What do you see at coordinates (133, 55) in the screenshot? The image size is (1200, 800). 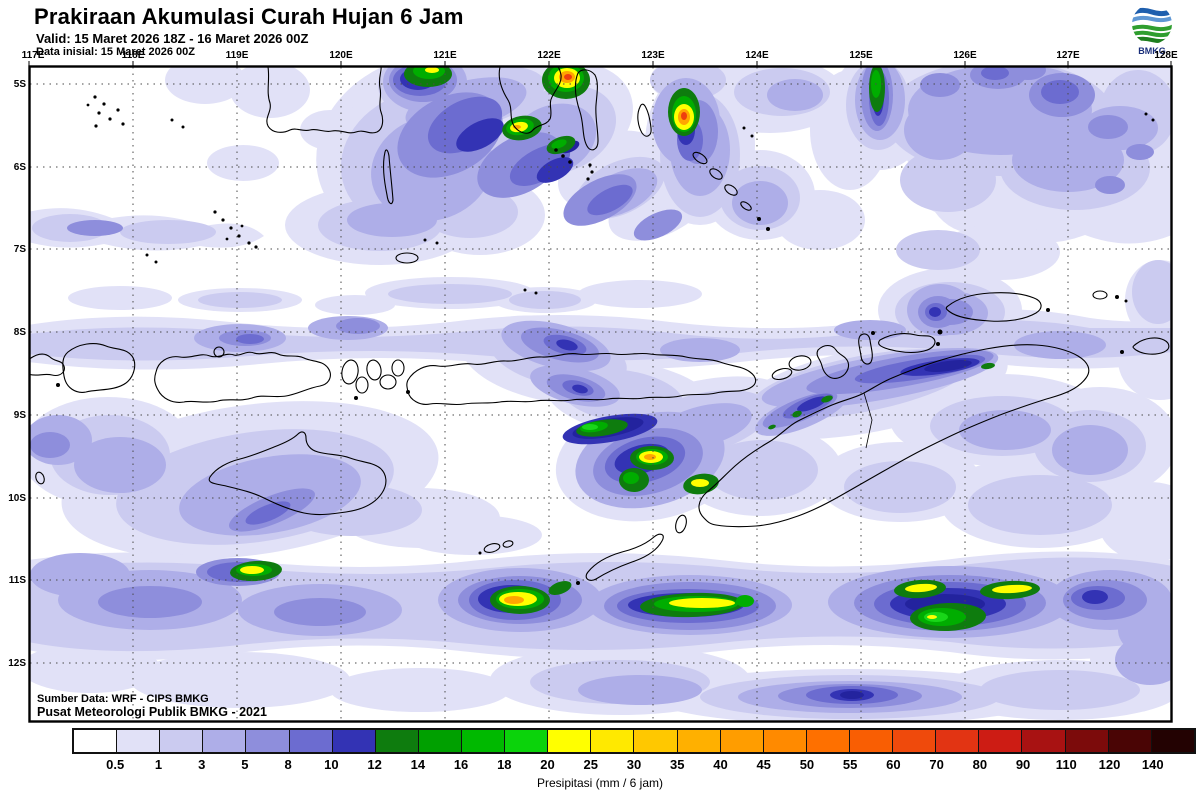 I see `lon-label: 118E` at bounding box center [133, 55].